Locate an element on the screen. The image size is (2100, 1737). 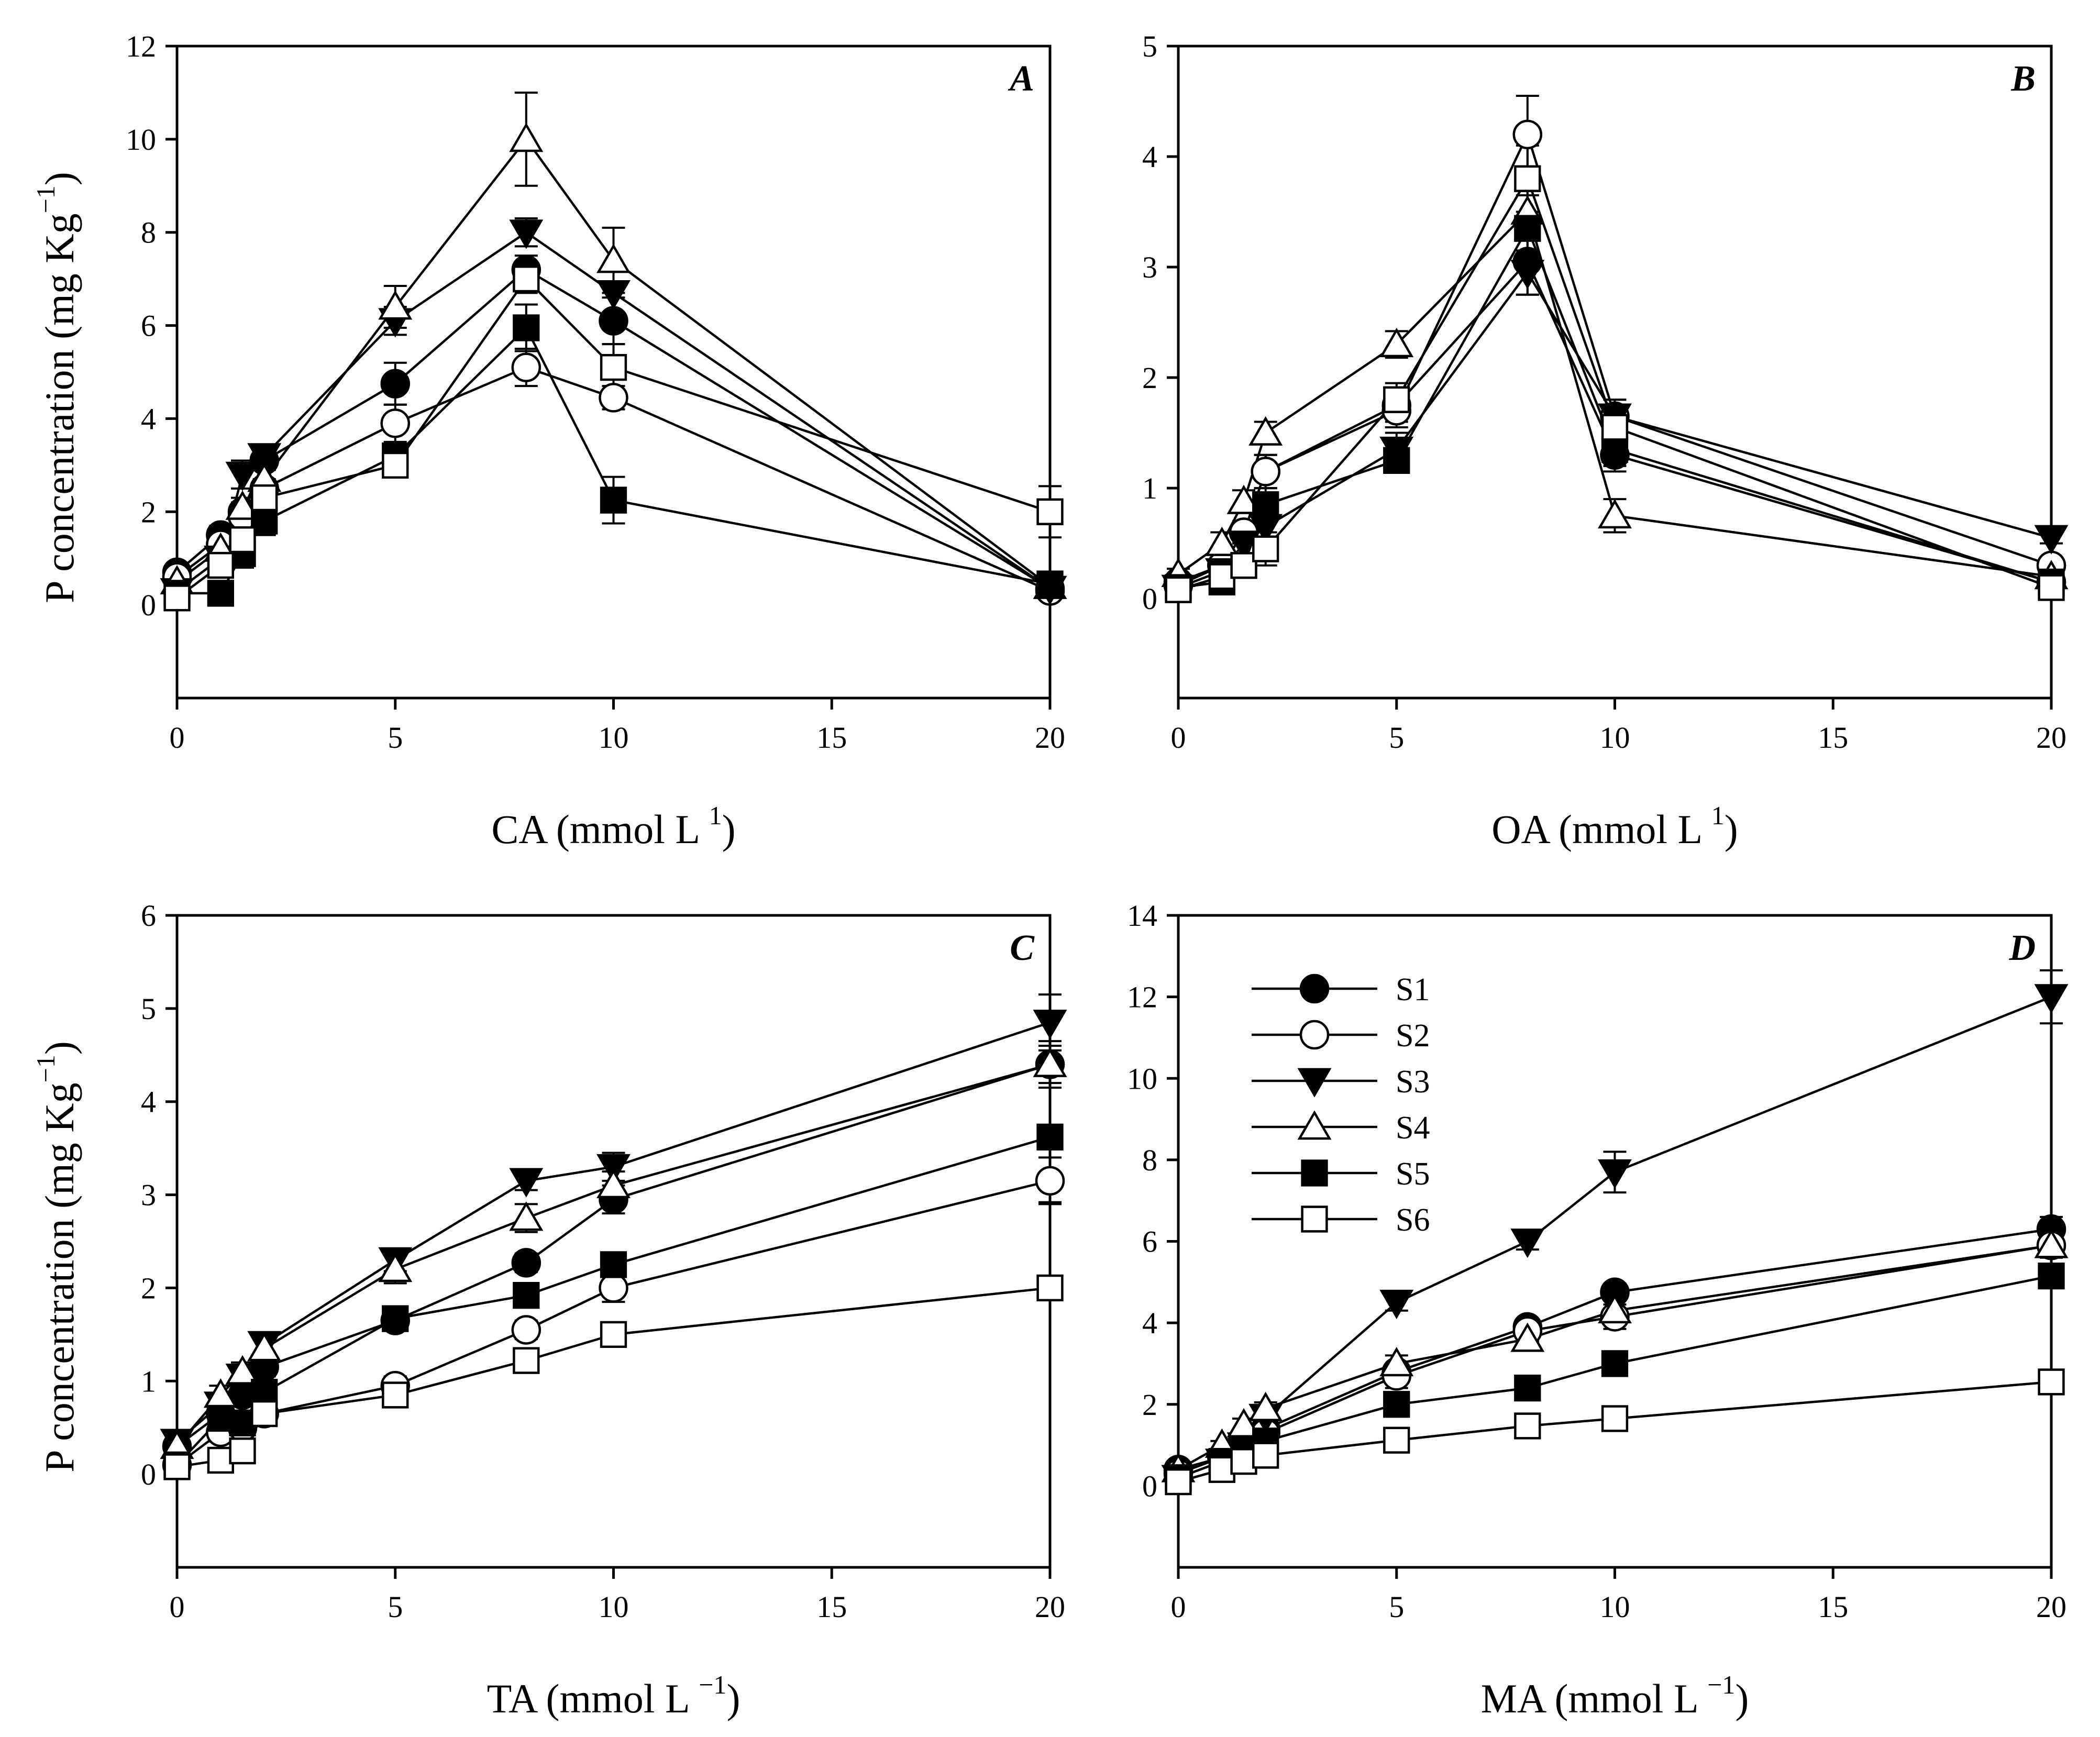
legend-marker-s6 is located at coordinates (1314, 1219).